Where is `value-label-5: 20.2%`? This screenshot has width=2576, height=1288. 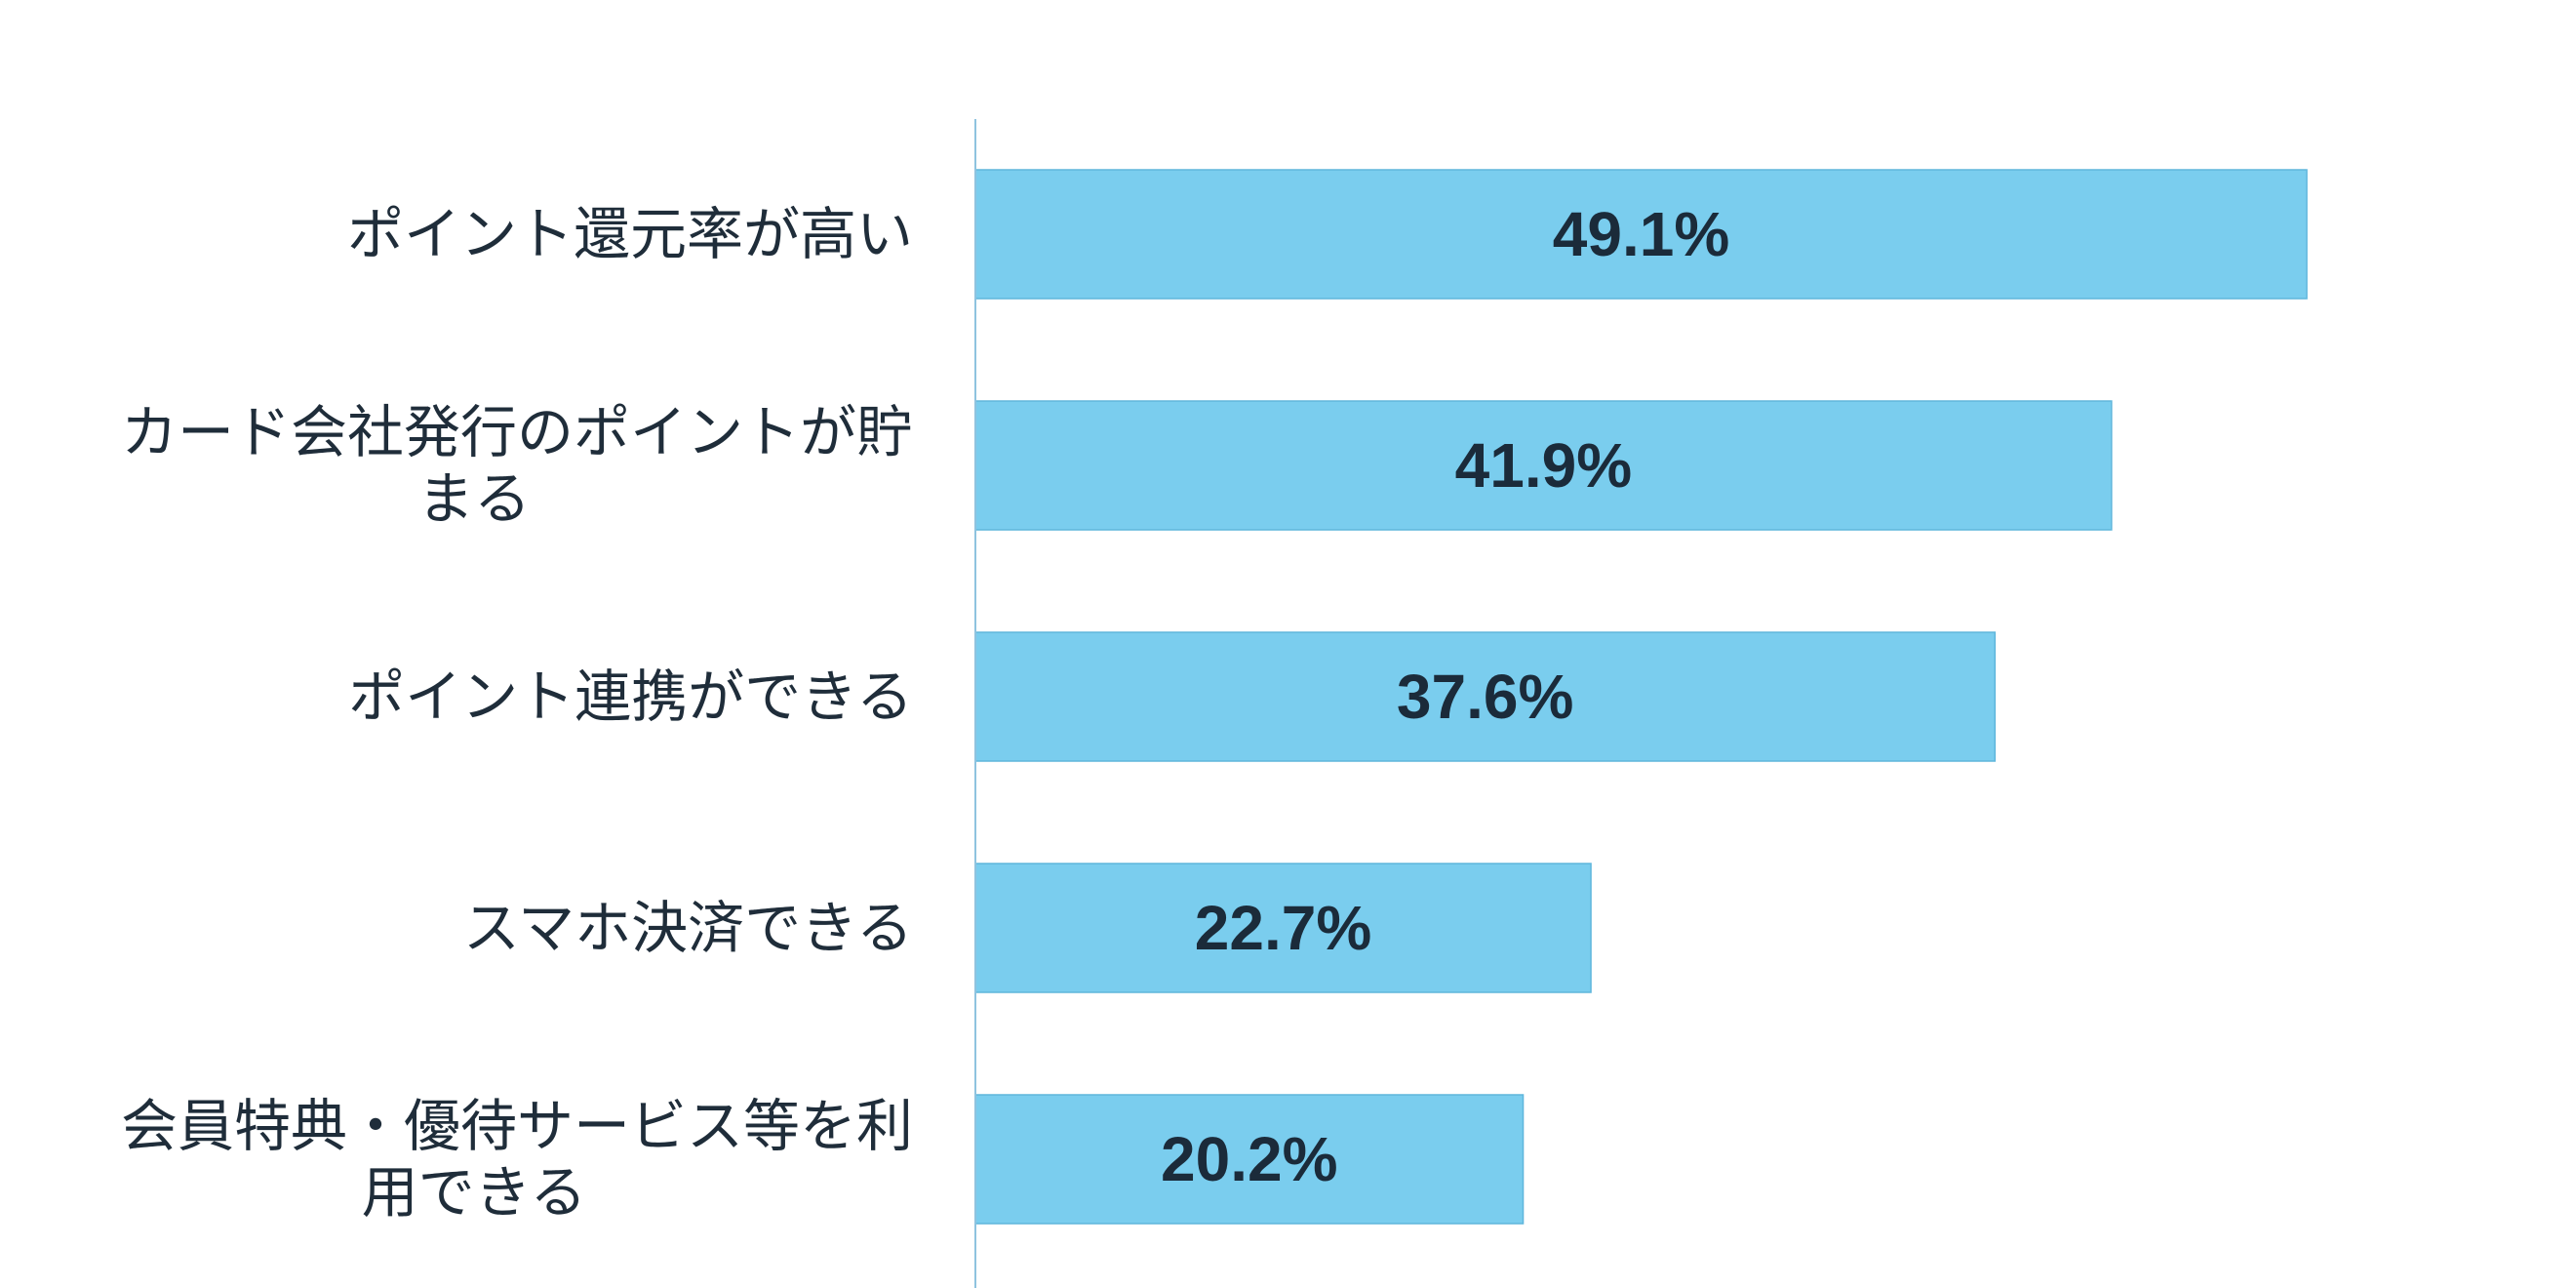
value-label-5: 20.2% is located at coordinates (1249, 1159).